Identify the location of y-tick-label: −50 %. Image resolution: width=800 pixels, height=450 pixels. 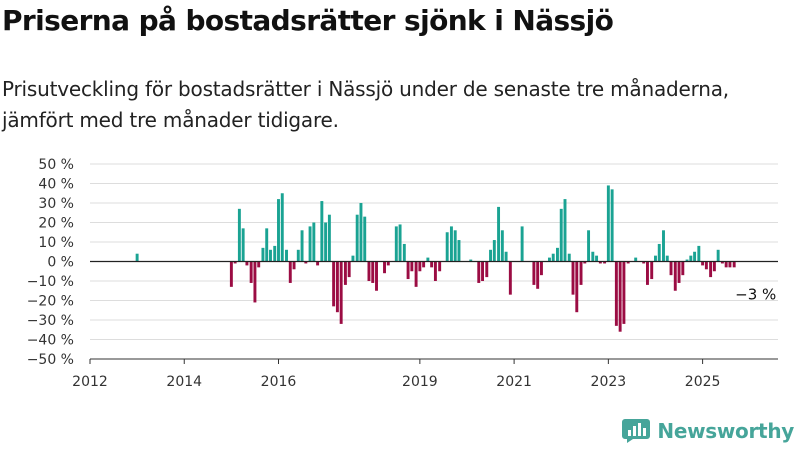
(50, 360).